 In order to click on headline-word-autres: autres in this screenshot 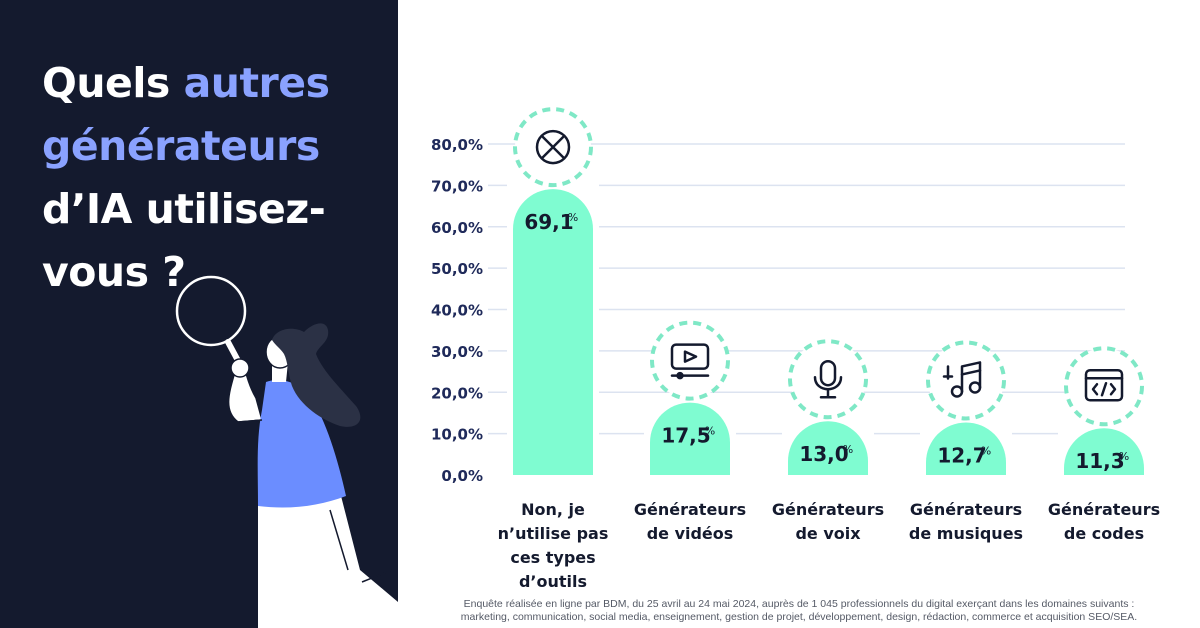, I will do `click(256, 83)`.